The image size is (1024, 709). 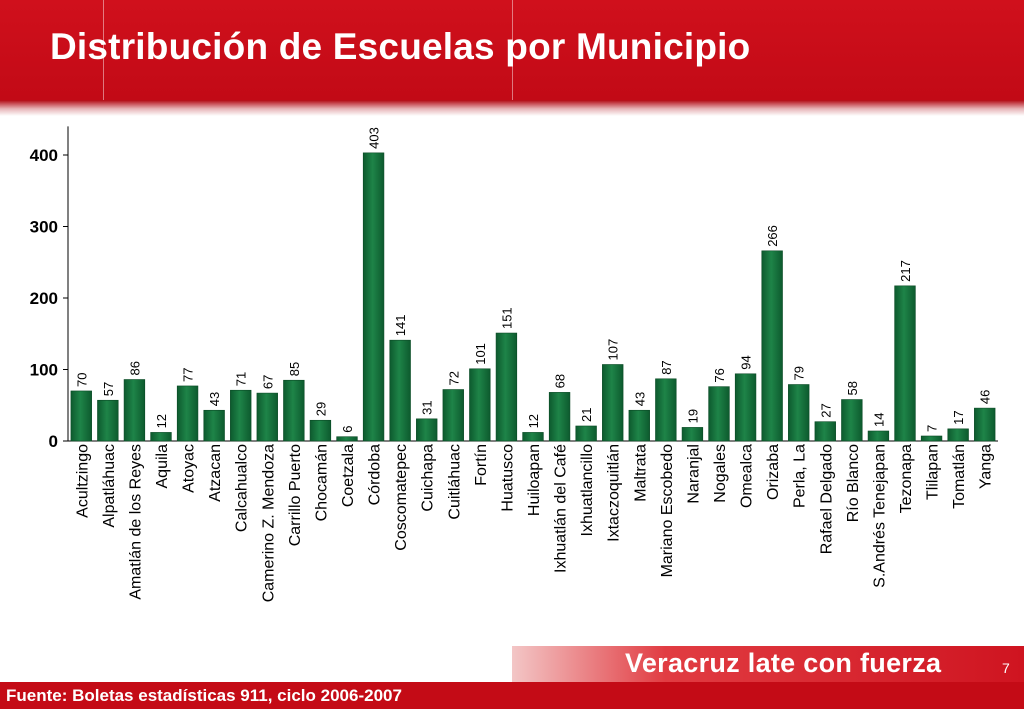 What do you see at coordinates (348, 475) in the screenshot?
I see `category-label: Coetzala` at bounding box center [348, 475].